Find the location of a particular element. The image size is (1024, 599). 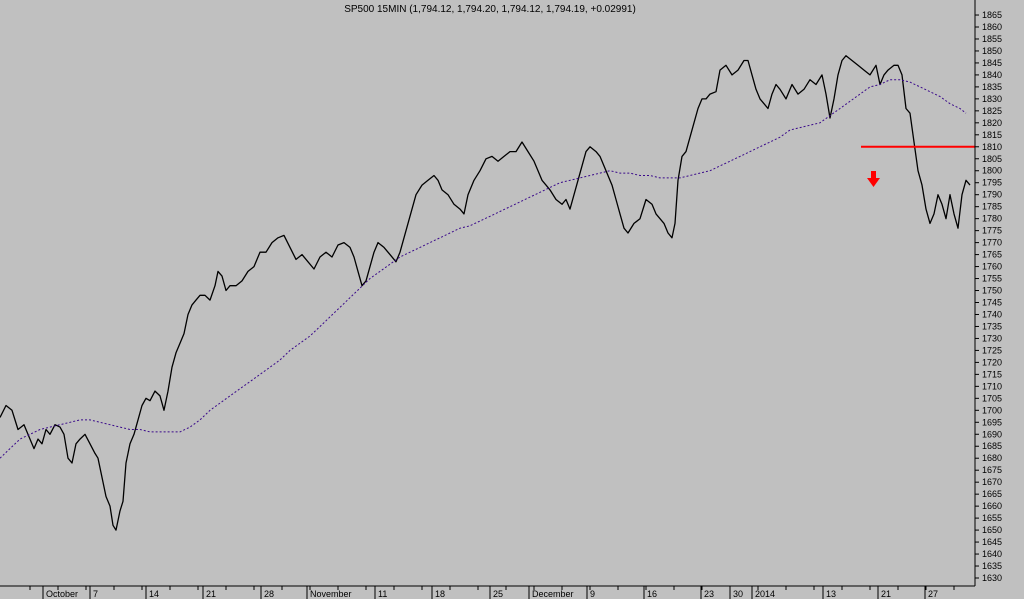

x-tick-label: 9 is located at coordinates (592, 594).